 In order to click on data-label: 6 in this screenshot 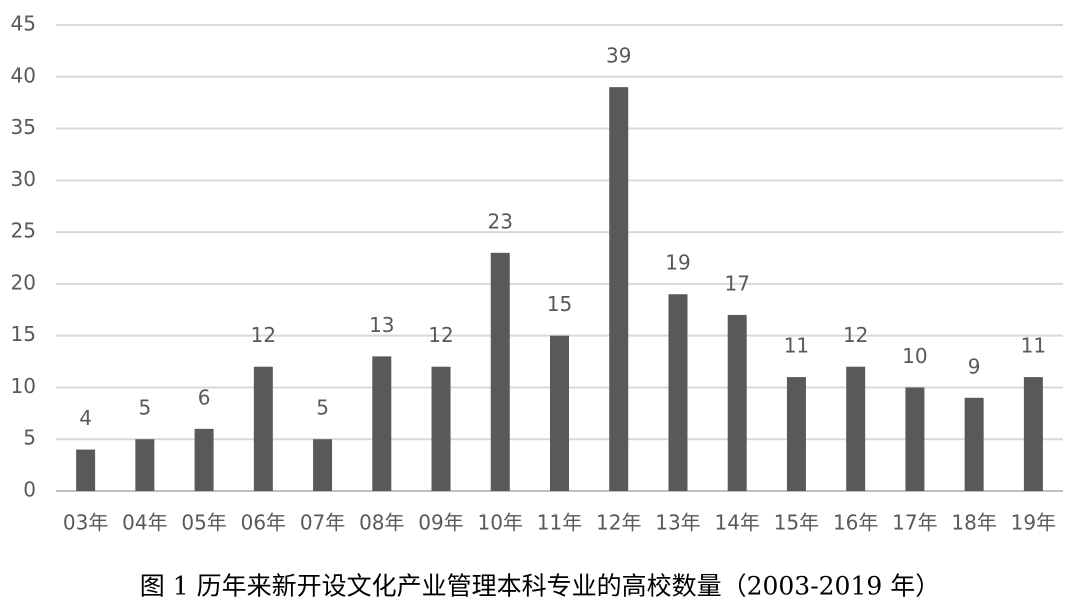, I will do `click(204, 397)`.